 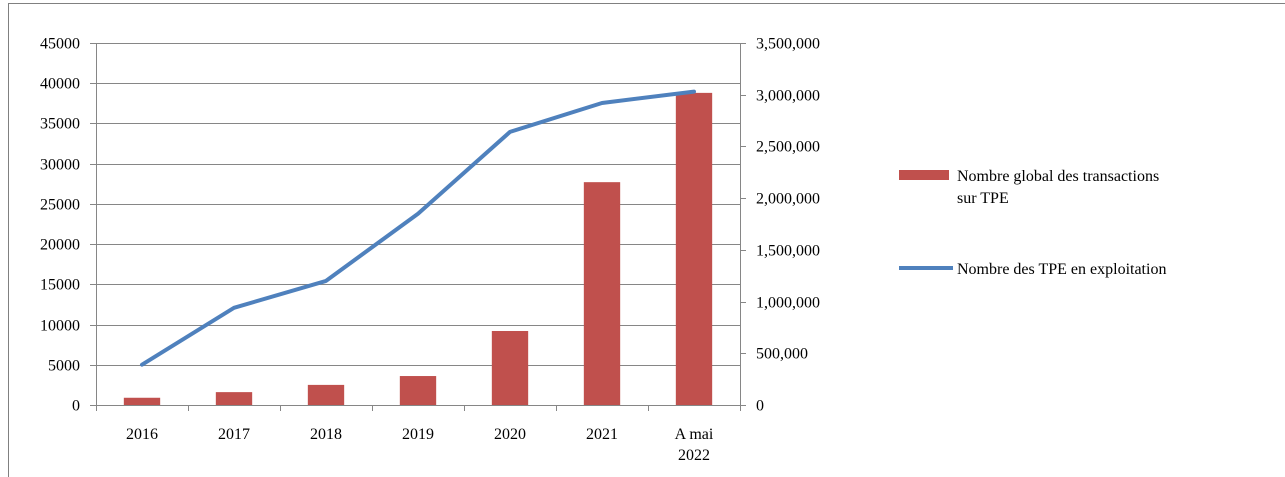 I want to click on x-axis-tick-label: 2019, so click(x=418, y=434).